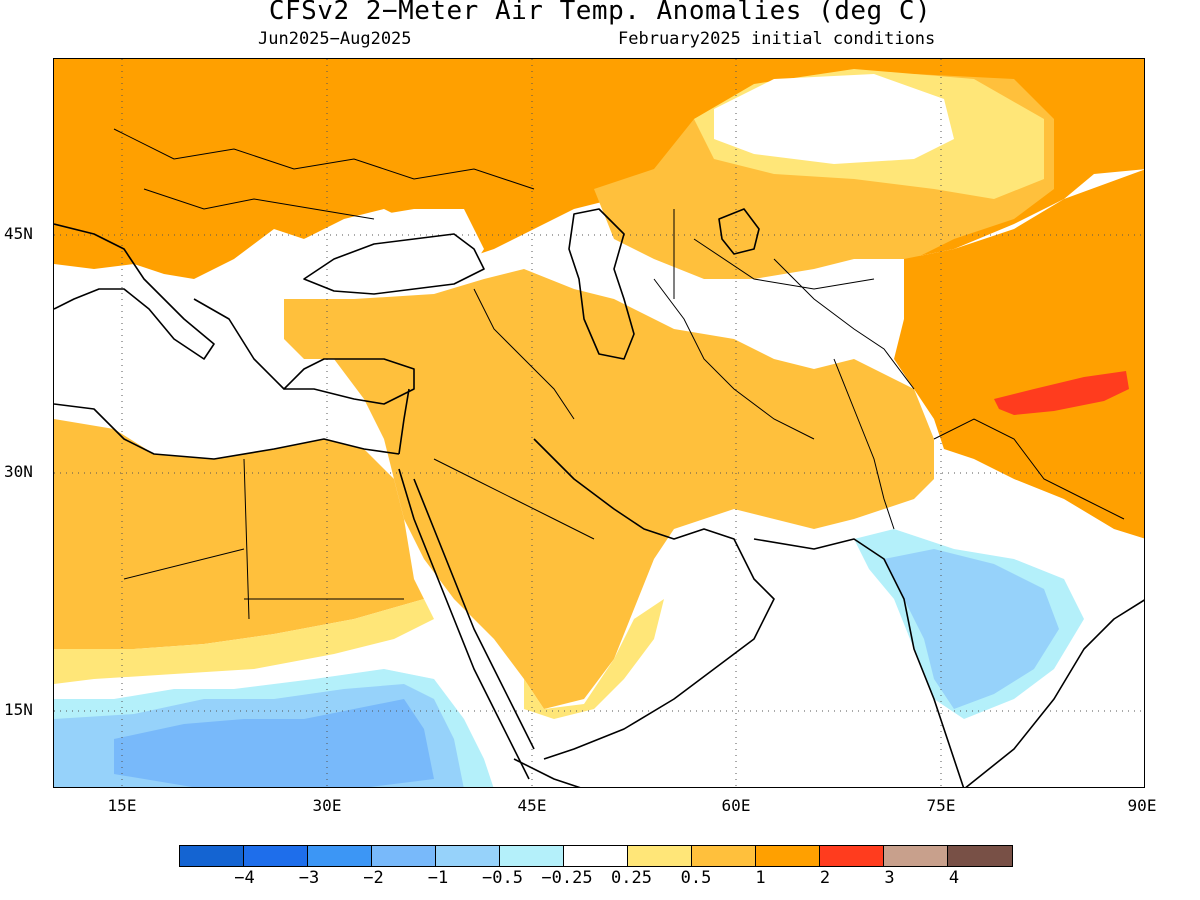 This screenshot has width=1200, height=900. What do you see at coordinates (631, 878) in the screenshot?
I see `colorbar-tick-label: 0.25` at bounding box center [631, 878].